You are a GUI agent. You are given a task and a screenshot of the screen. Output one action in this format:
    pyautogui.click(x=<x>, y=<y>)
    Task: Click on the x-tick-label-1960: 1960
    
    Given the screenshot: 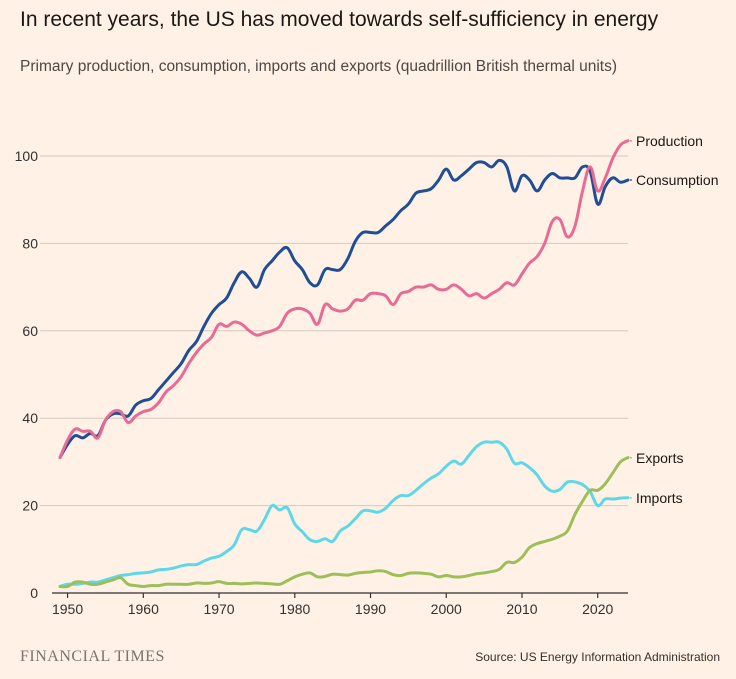 What is the action you would take?
    pyautogui.click(x=143, y=609)
    